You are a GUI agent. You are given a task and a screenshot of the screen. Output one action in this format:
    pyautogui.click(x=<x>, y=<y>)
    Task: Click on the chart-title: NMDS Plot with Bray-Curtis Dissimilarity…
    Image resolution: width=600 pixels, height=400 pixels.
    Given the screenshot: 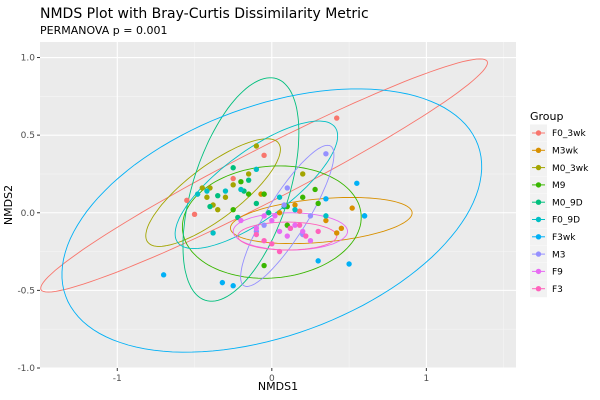 What is the action you would take?
    pyautogui.click(x=204, y=14)
    